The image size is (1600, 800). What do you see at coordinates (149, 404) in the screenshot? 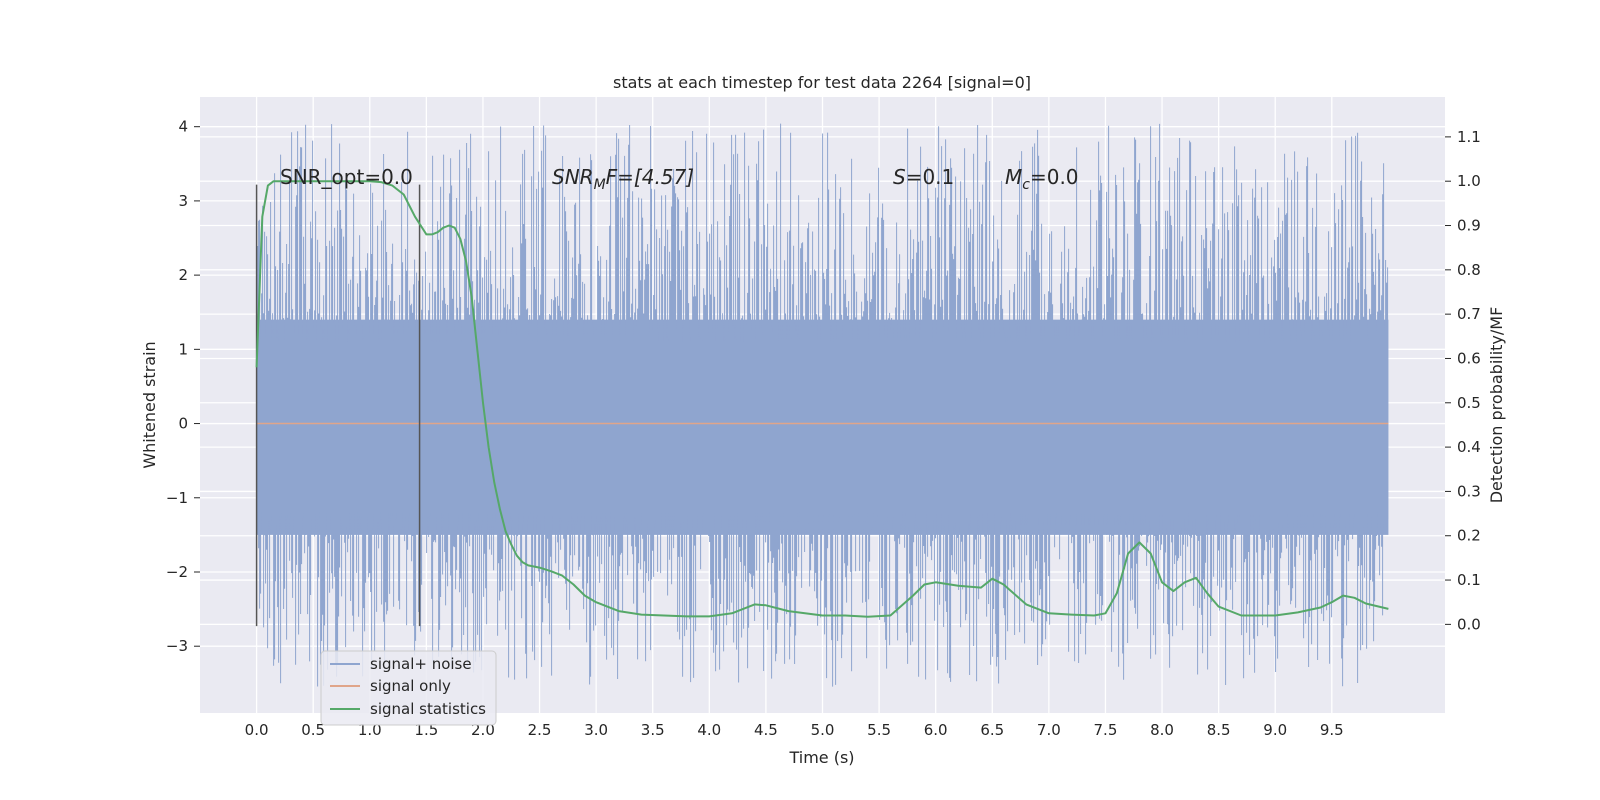
I see `y-axis-label: Whitened strain` at bounding box center [149, 404].